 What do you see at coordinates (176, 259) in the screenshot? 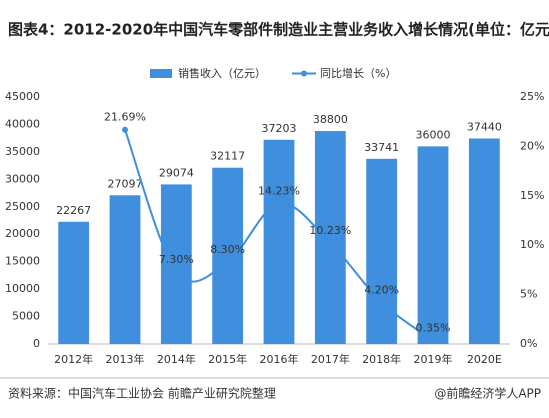
I see `line-label: 7.30%` at bounding box center [176, 259].